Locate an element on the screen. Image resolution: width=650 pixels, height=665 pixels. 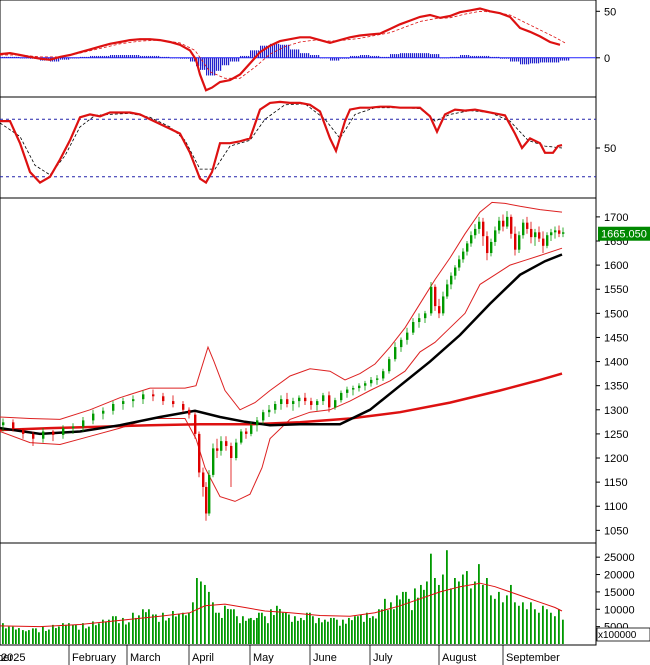
x-tick-label-cut: ber is located at coordinates (6, 658).